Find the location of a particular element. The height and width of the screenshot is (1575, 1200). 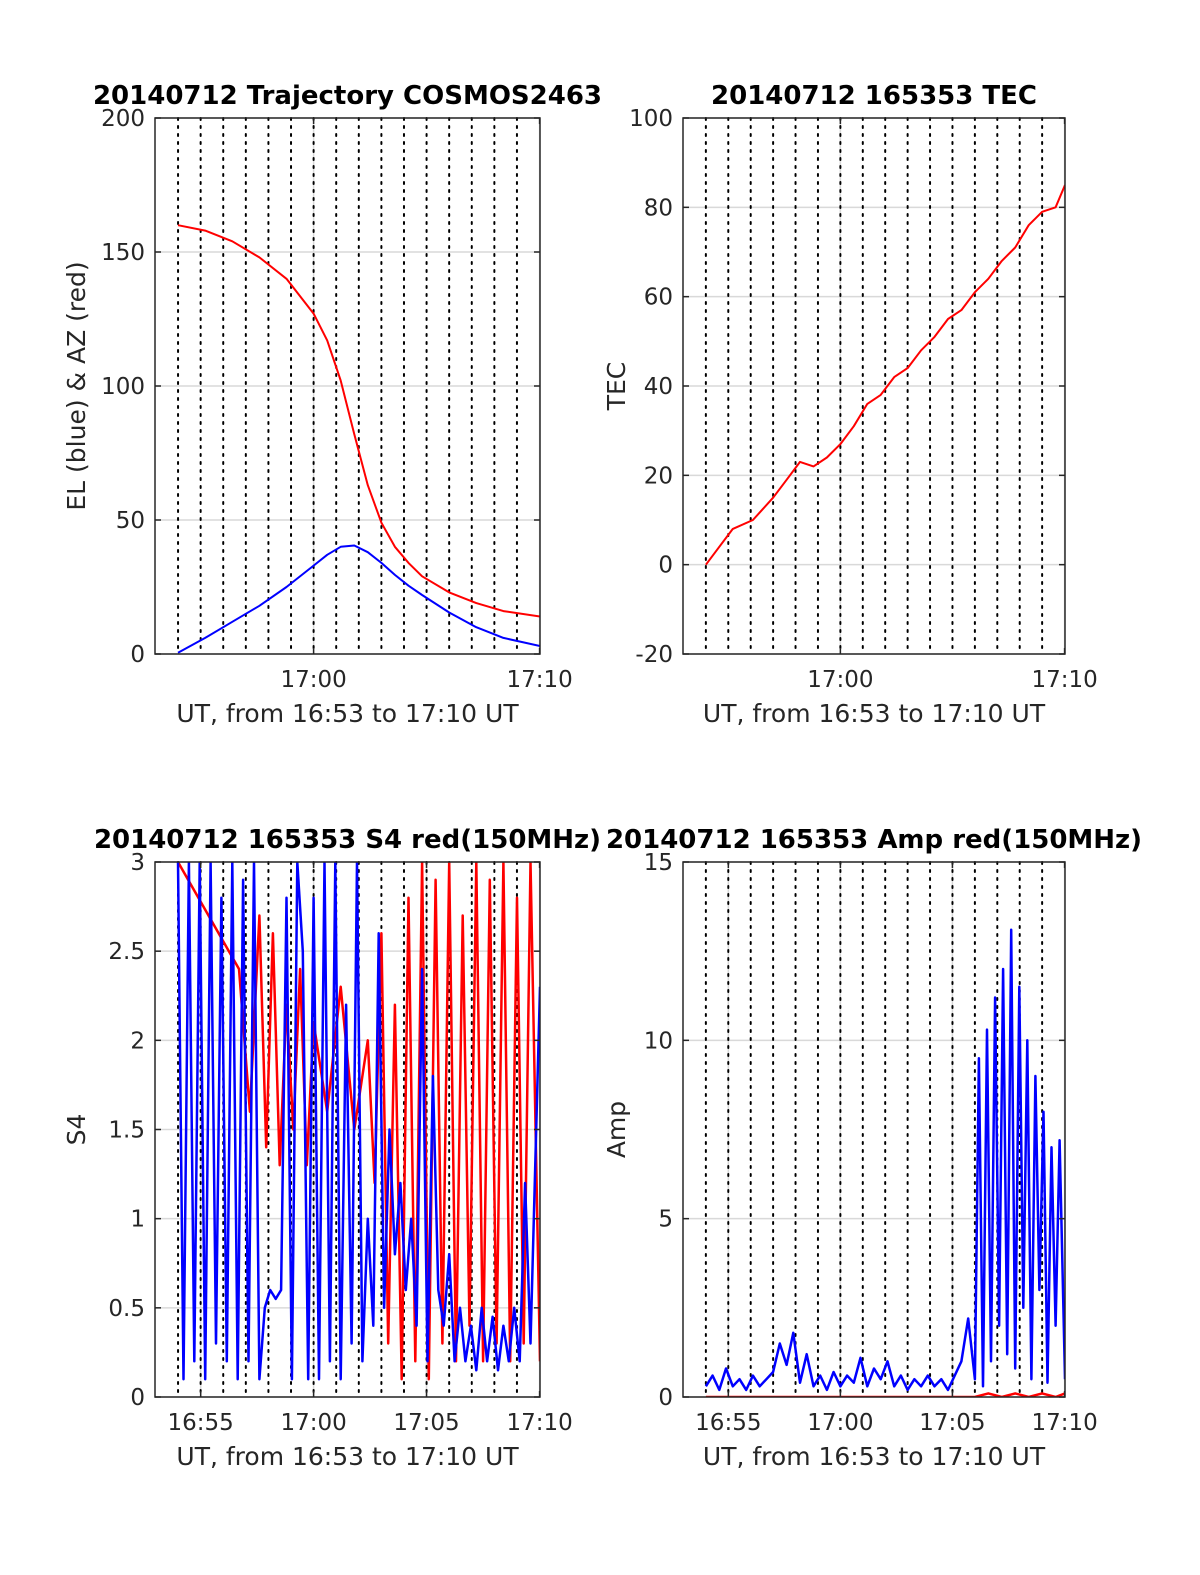

chart-title: 20140712 165353 TEC is located at coordinates (874, 96).